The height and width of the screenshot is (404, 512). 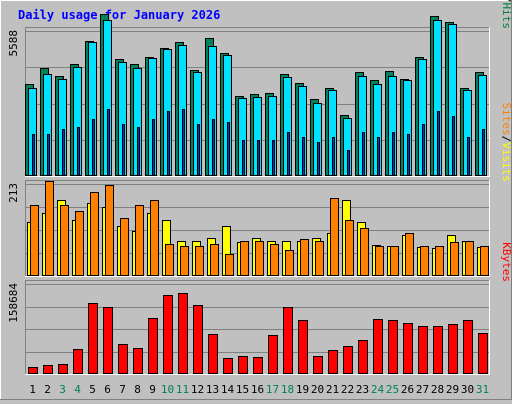 What do you see at coordinates (13, 303) in the screenshot?
I see `axis-max-label: 158684` at bounding box center [13, 303].